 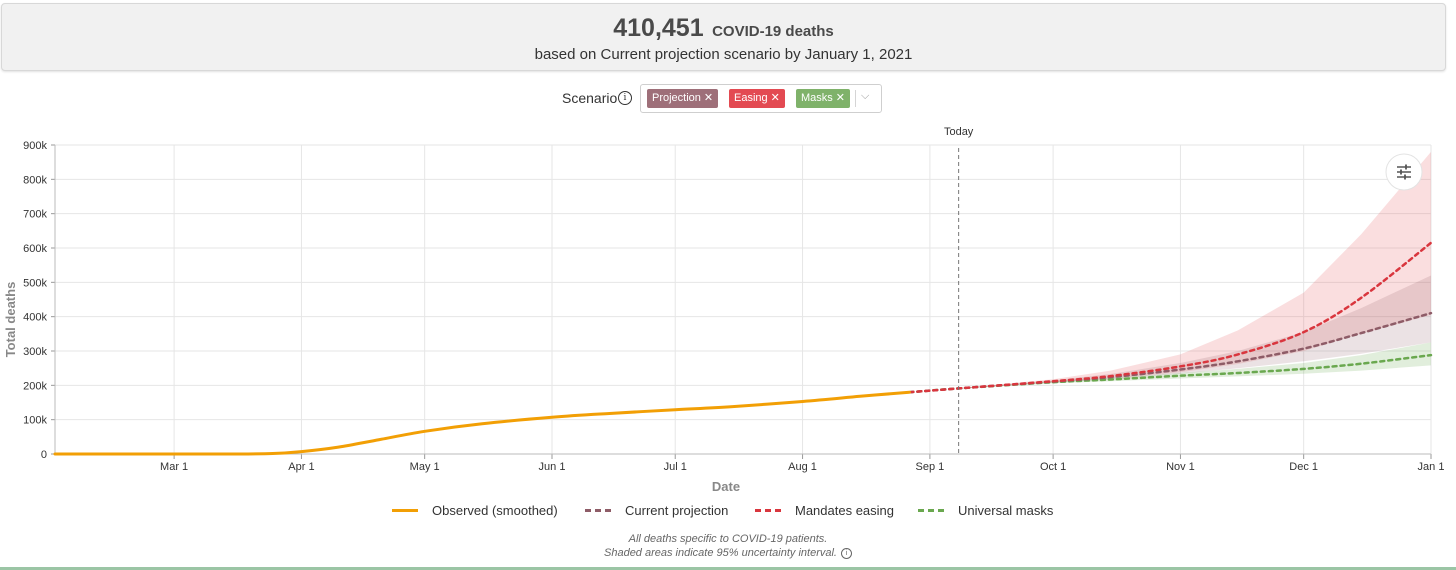 I want to click on legend-label-current-projection: Current projection, so click(x=677, y=510).